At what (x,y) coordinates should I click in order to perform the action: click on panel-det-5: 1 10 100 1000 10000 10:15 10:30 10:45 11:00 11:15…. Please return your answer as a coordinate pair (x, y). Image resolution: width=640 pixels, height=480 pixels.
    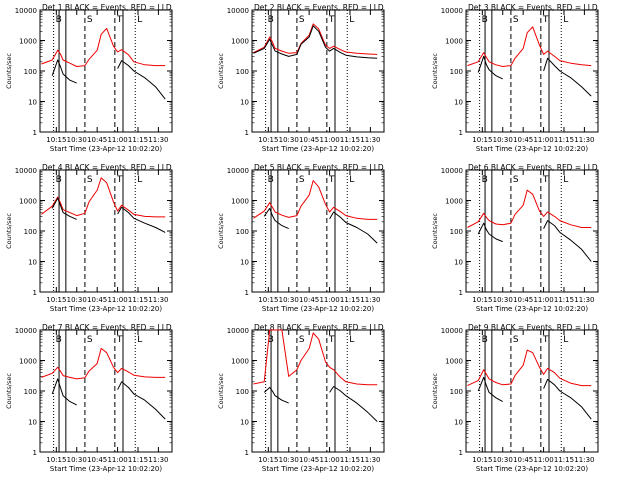
    Looking at the image, I should click on (301, 238).